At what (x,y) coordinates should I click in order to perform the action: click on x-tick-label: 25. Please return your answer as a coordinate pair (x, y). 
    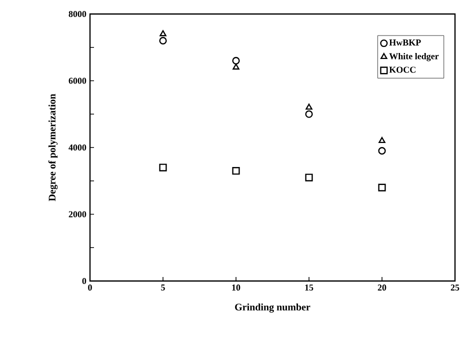
    Looking at the image, I should click on (455, 287).